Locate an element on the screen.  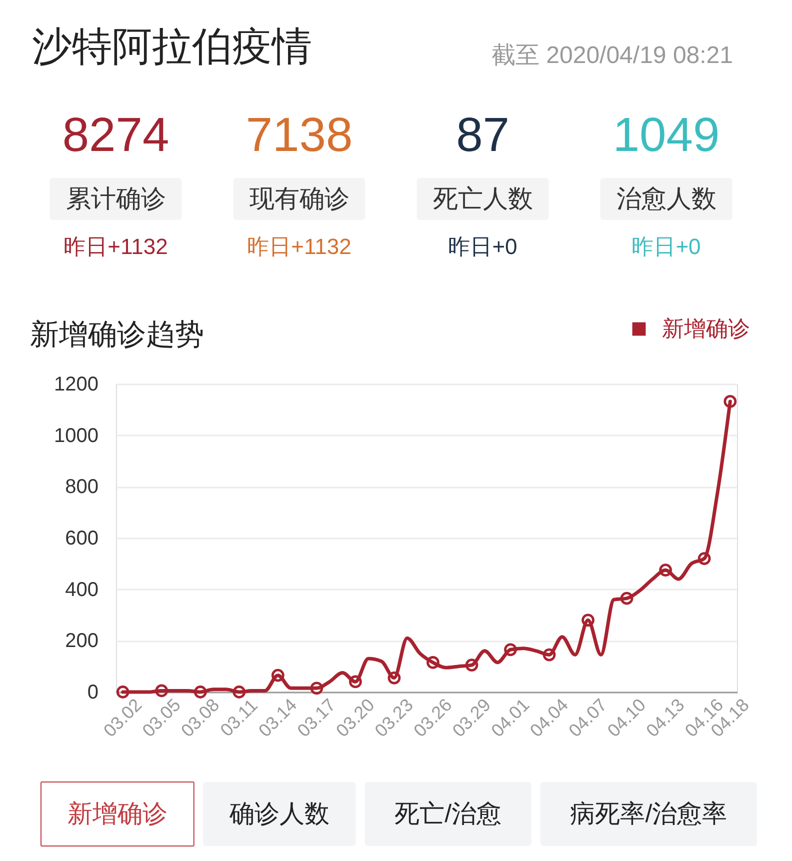
text: 截至 2020/04/19 08:21 is located at coordinates (612, 55).